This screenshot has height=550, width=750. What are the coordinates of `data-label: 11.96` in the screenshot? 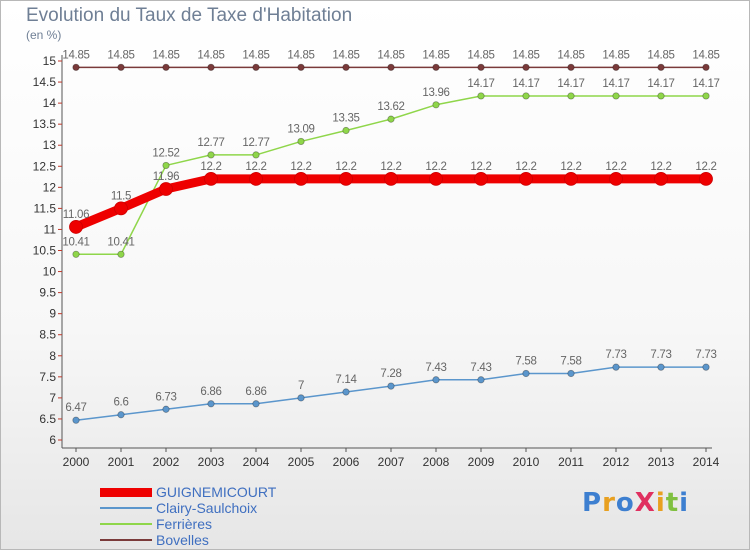 It's located at (166, 177).